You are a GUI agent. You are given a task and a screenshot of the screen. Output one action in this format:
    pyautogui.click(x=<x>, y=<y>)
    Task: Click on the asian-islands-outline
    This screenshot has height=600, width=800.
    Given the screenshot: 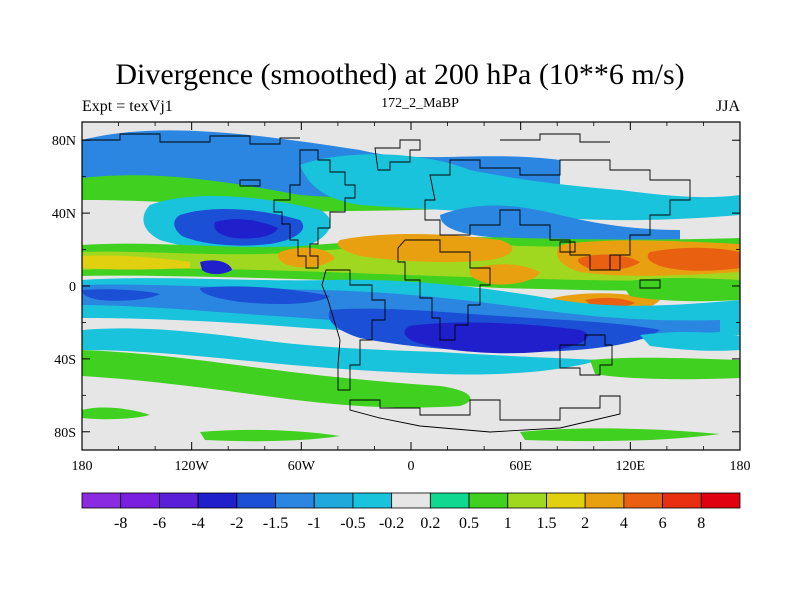 What is the action you would take?
    pyautogui.click(x=610, y=265)
    